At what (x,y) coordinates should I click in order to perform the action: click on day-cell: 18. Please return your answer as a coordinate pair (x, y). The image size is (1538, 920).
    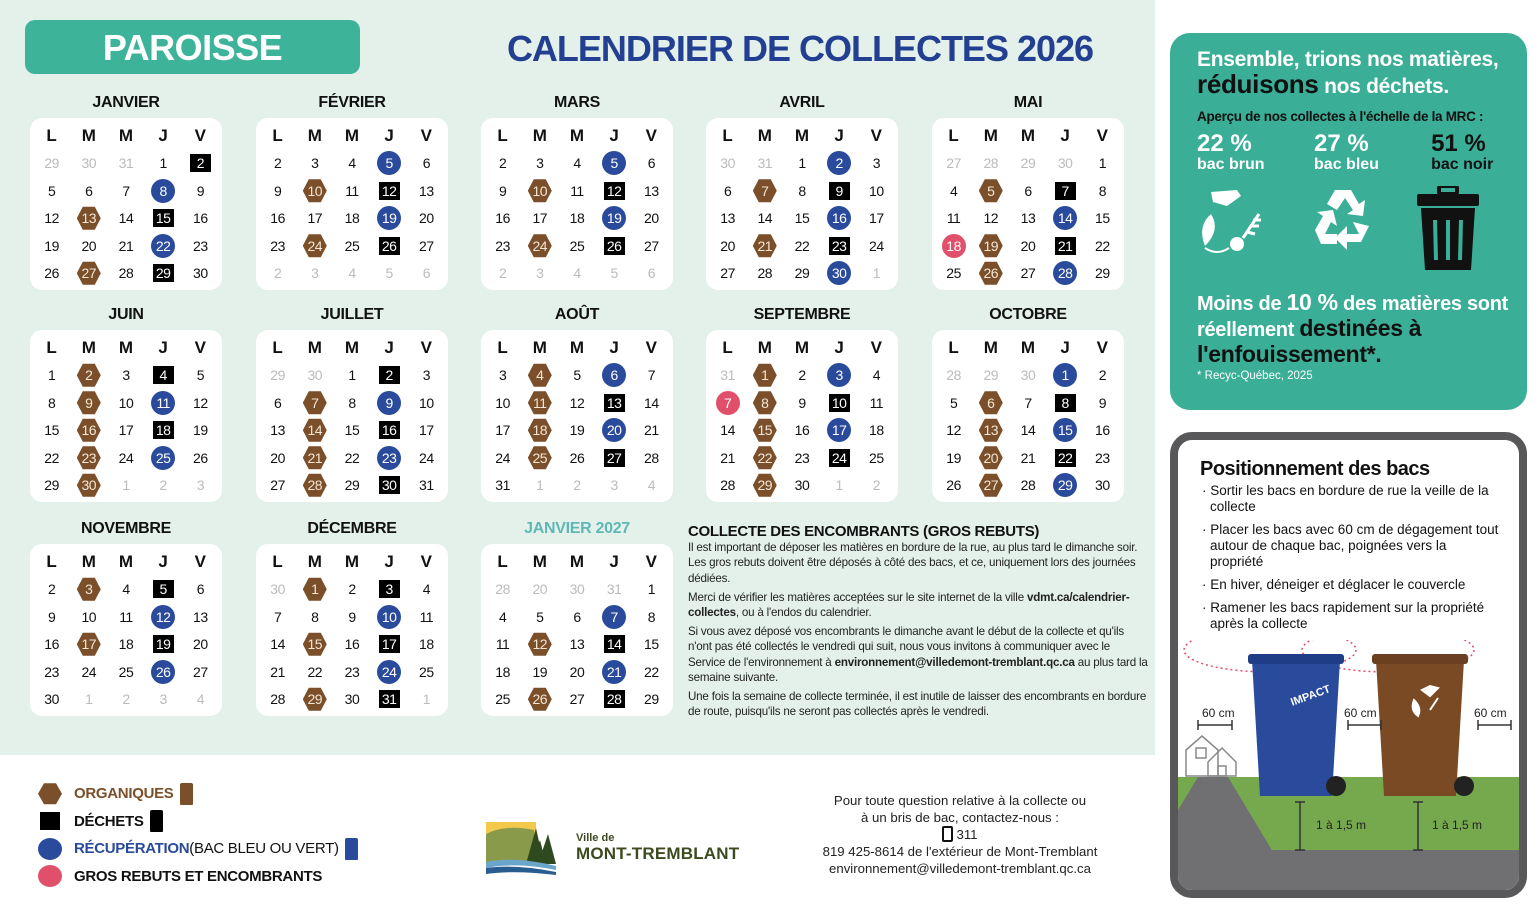
    Looking at the image, I should click on (426, 644).